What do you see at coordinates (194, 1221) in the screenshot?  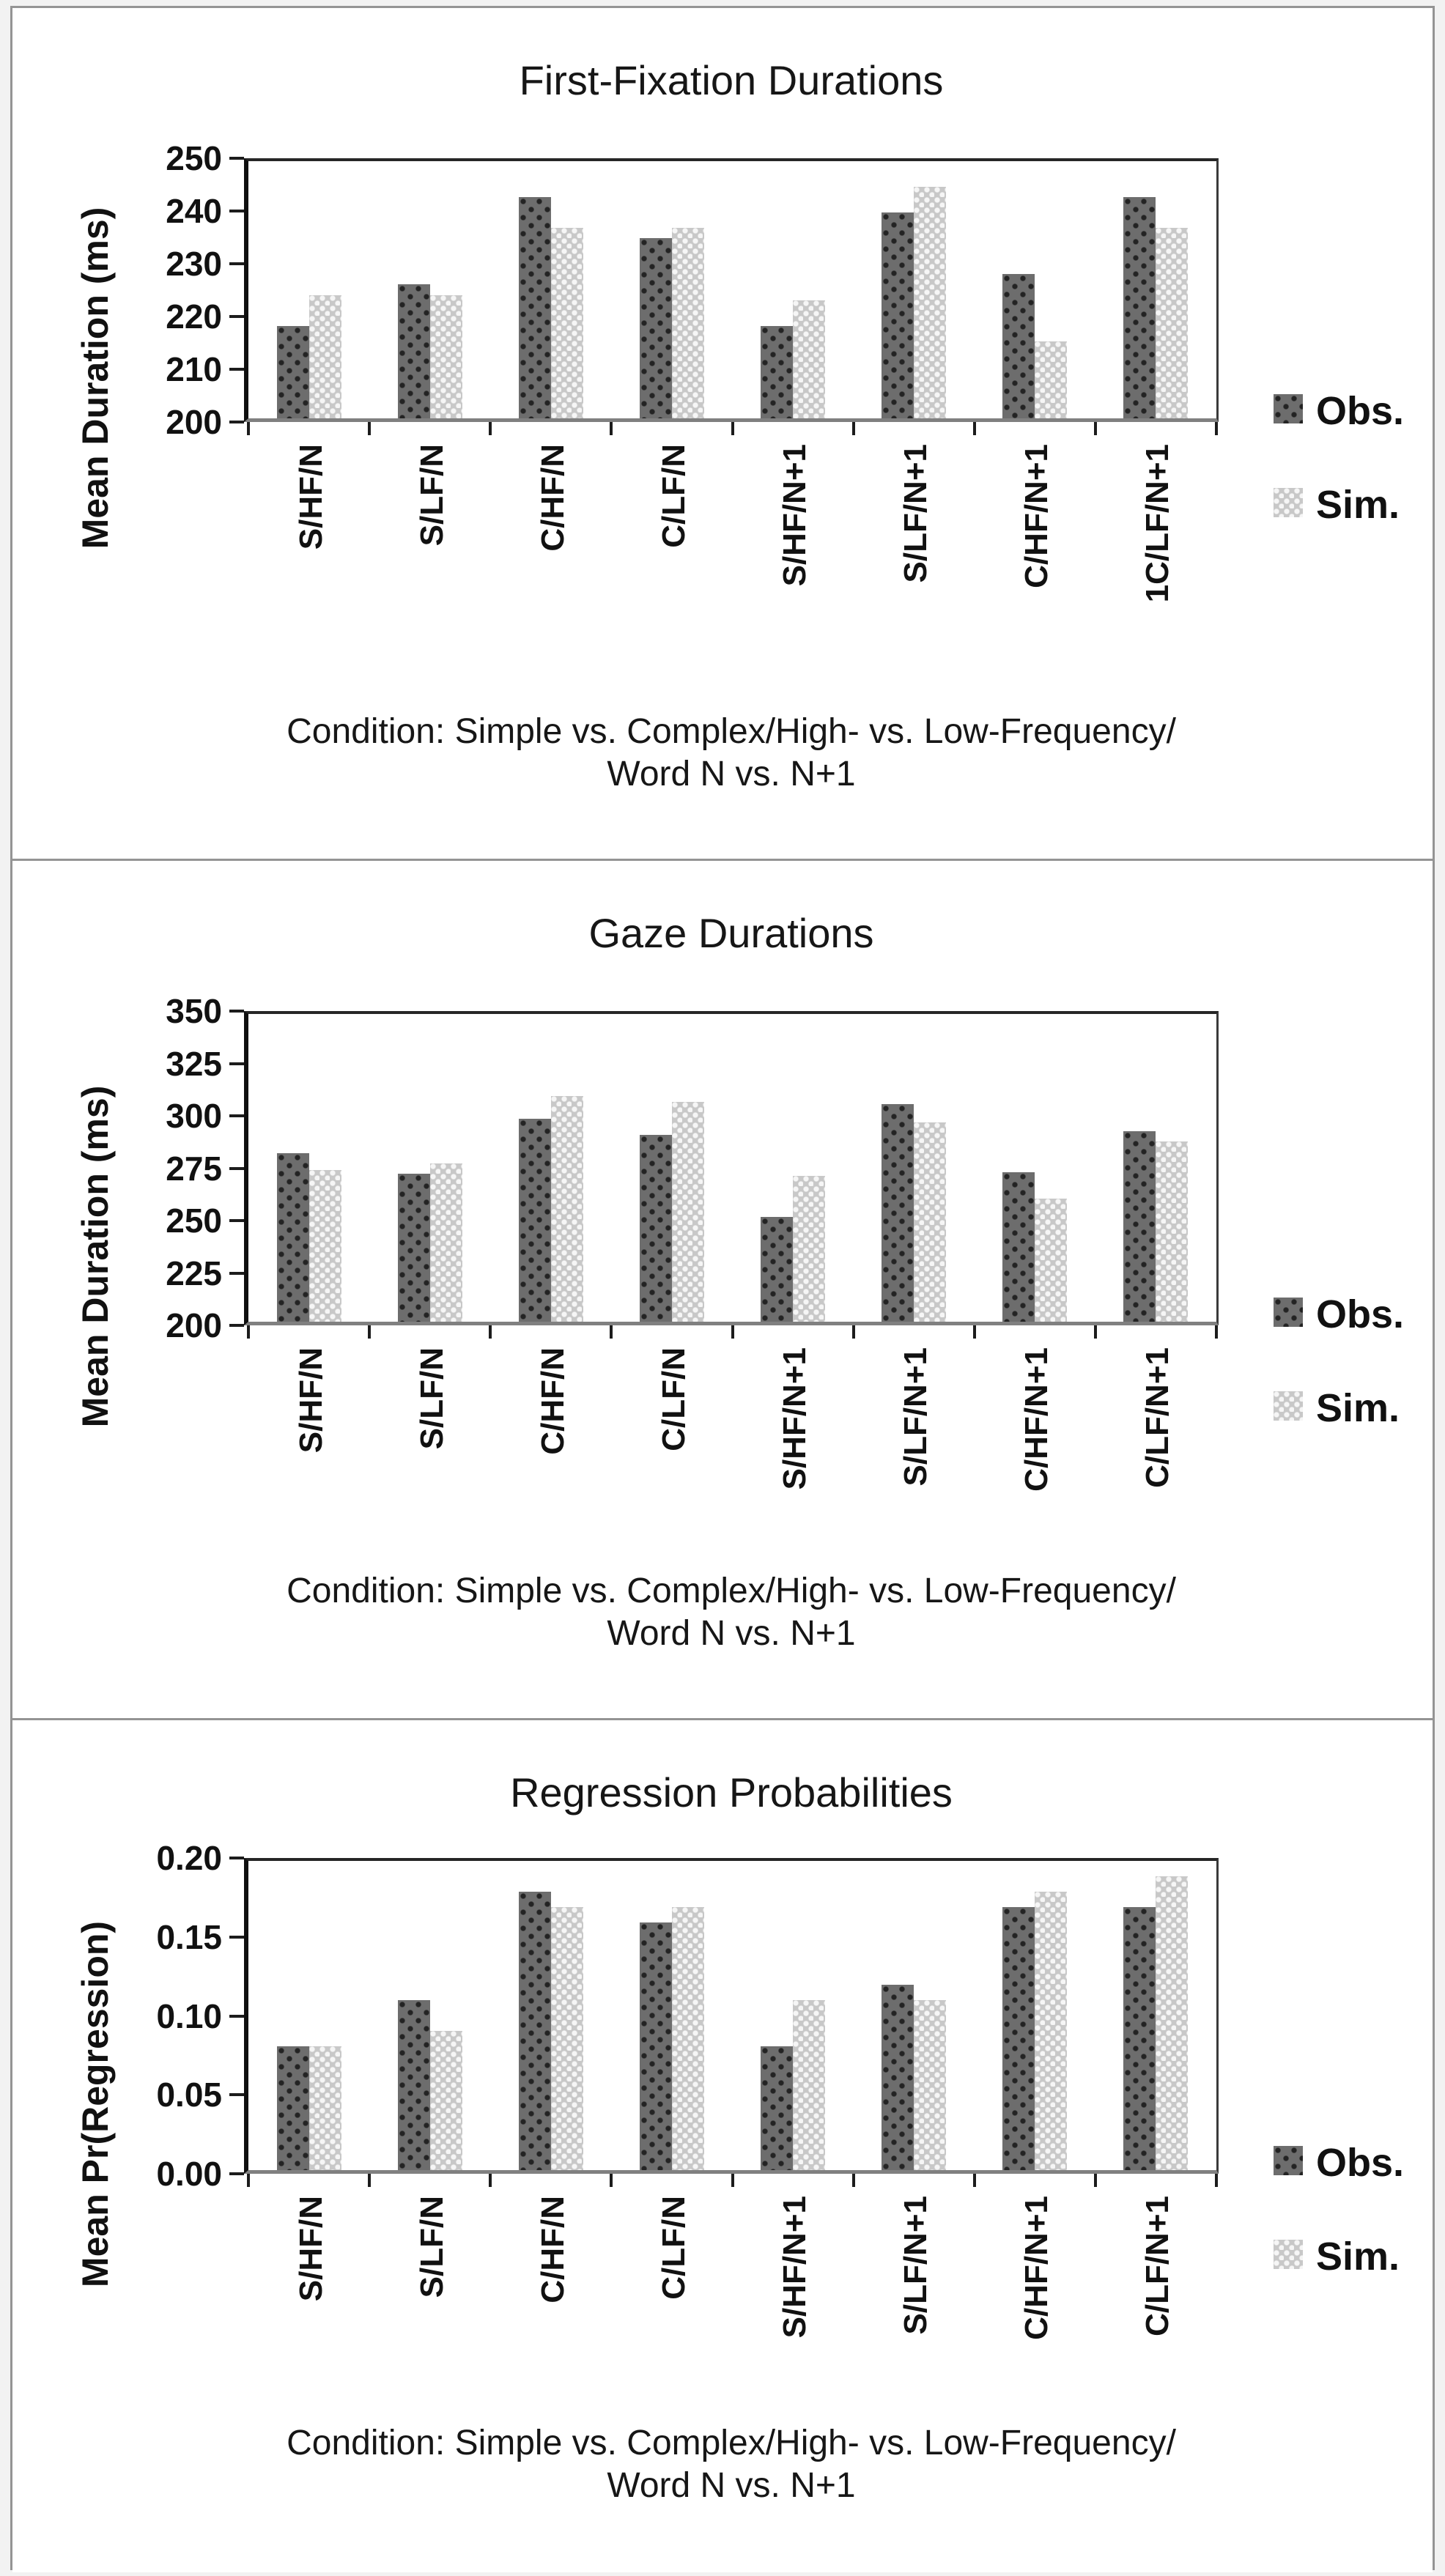 I see `y-tick-label: 250` at bounding box center [194, 1221].